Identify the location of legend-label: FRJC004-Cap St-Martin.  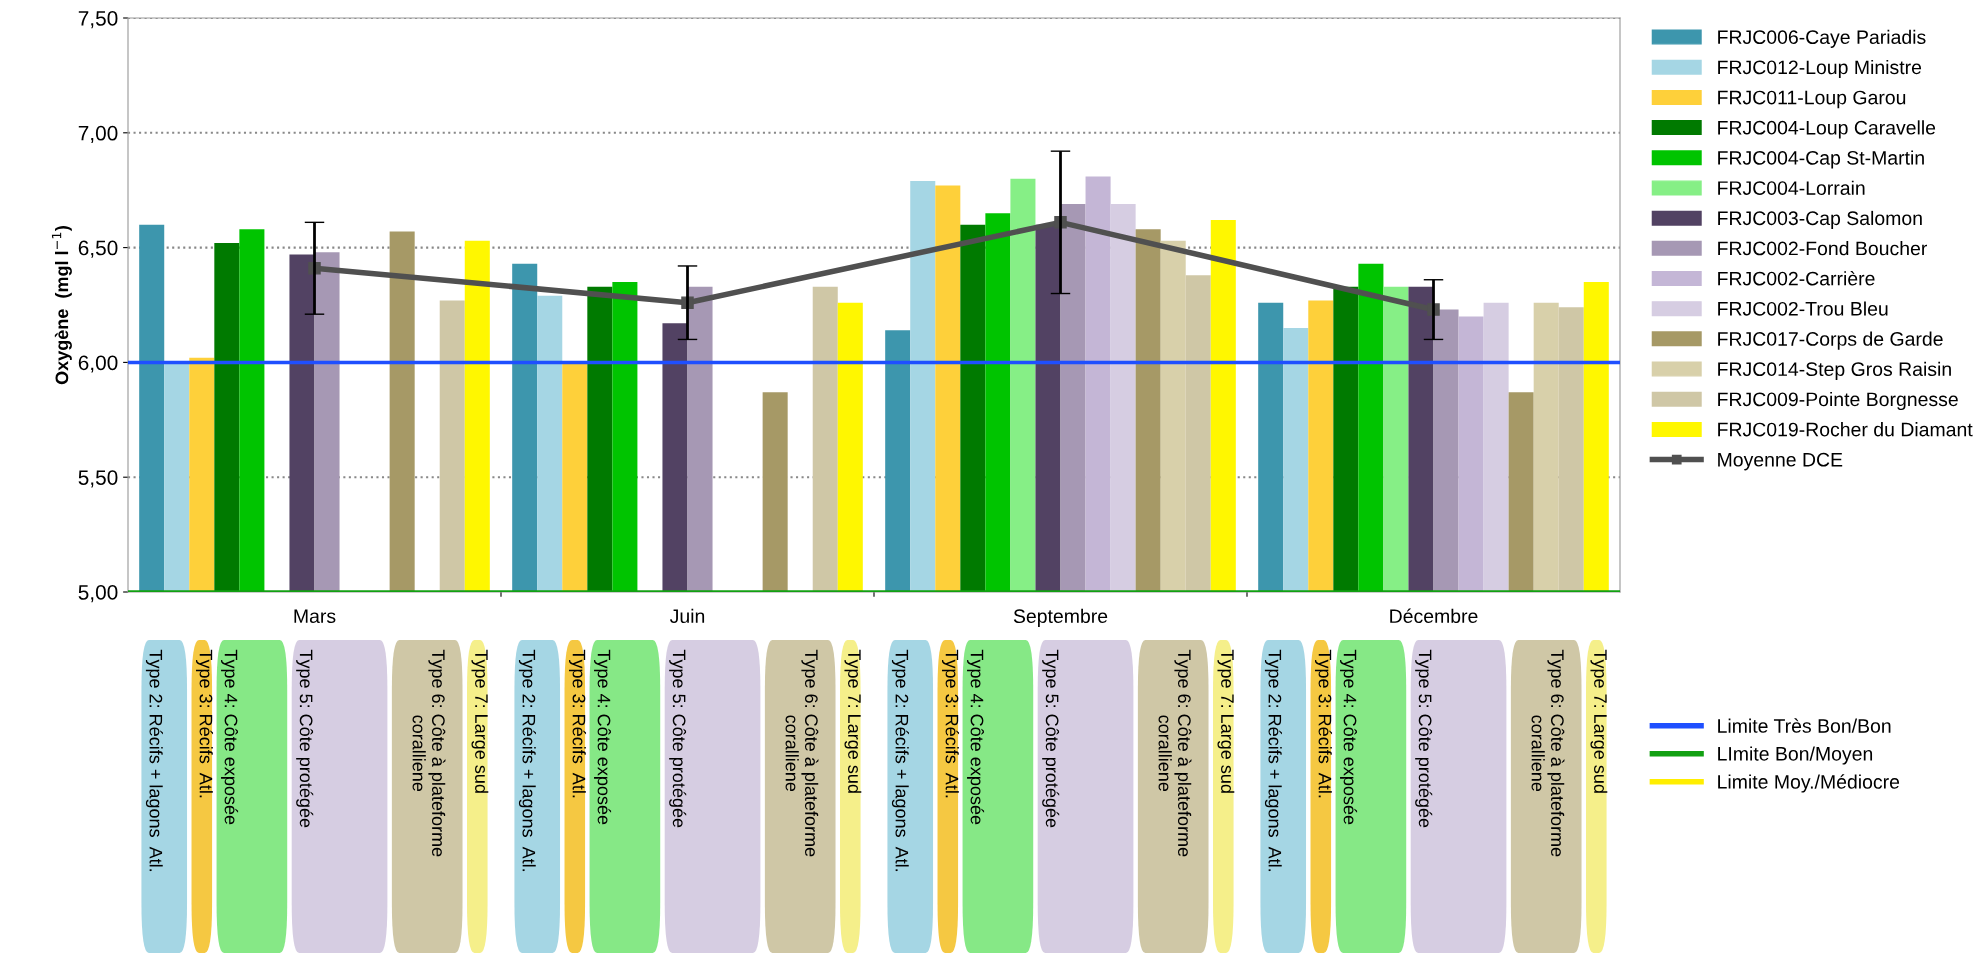
(1821, 159).